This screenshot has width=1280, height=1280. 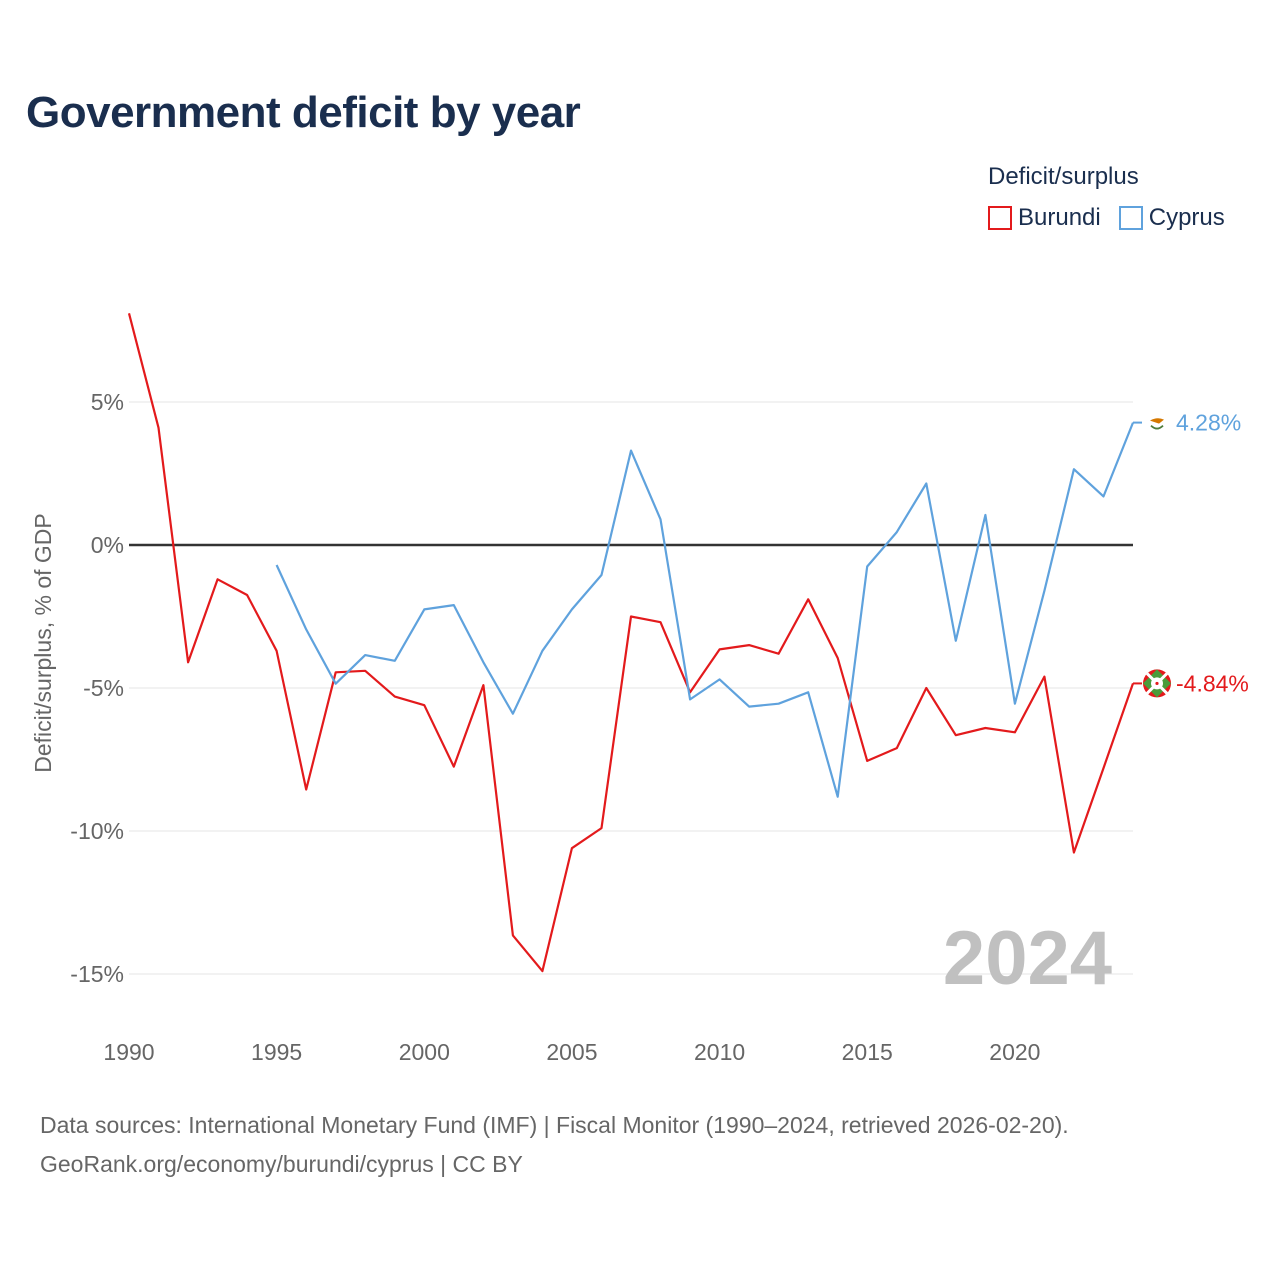 I want to click on legend-label-burundi: Burundi, so click(x=1059, y=217).